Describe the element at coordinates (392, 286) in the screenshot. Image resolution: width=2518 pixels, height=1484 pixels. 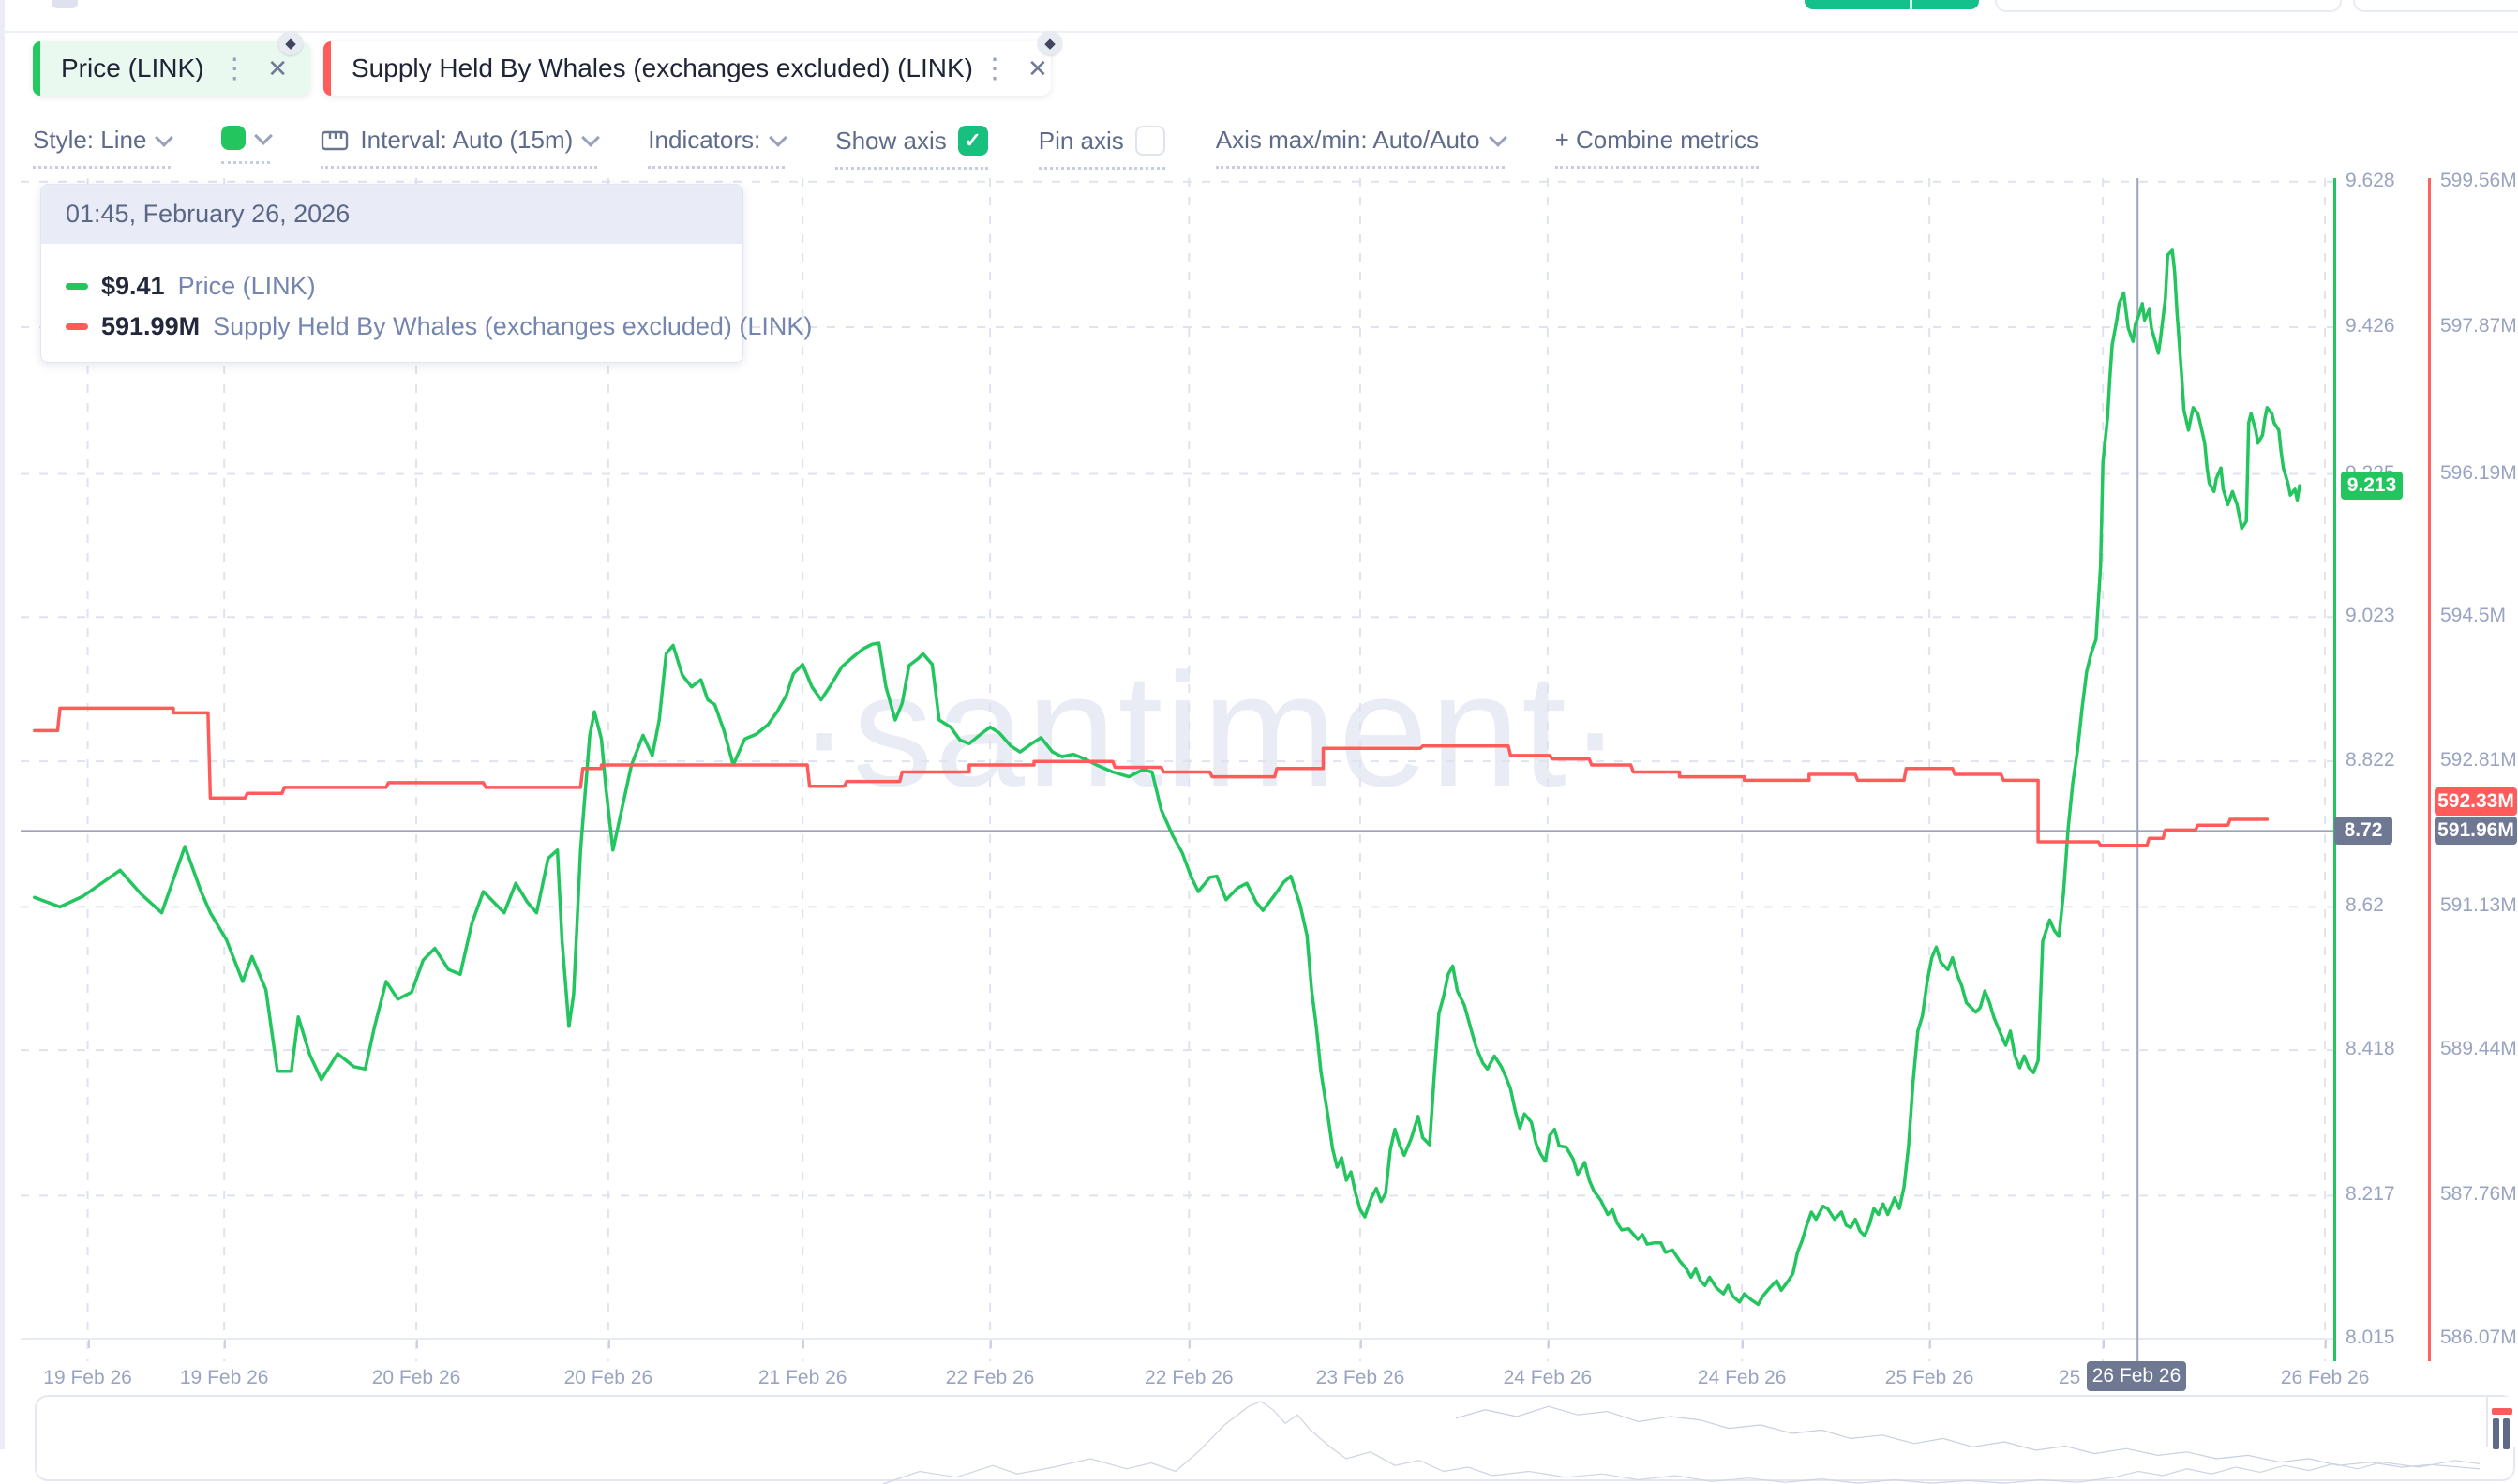
I see `tooltip-row-price: $9.41 Price (LINK)` at that location.